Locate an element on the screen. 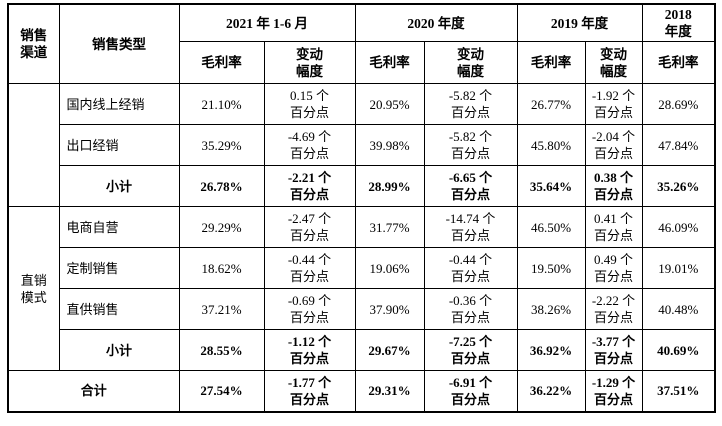  margin-cell: 28.55% is located at coordinates (221, 350).